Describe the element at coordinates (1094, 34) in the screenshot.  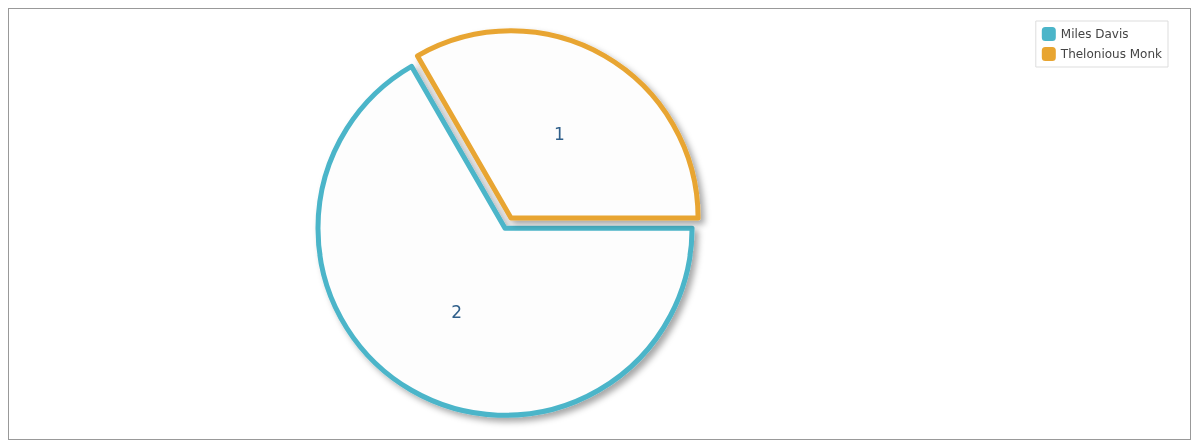
I see `legend-label: Miles Davis` at that location.